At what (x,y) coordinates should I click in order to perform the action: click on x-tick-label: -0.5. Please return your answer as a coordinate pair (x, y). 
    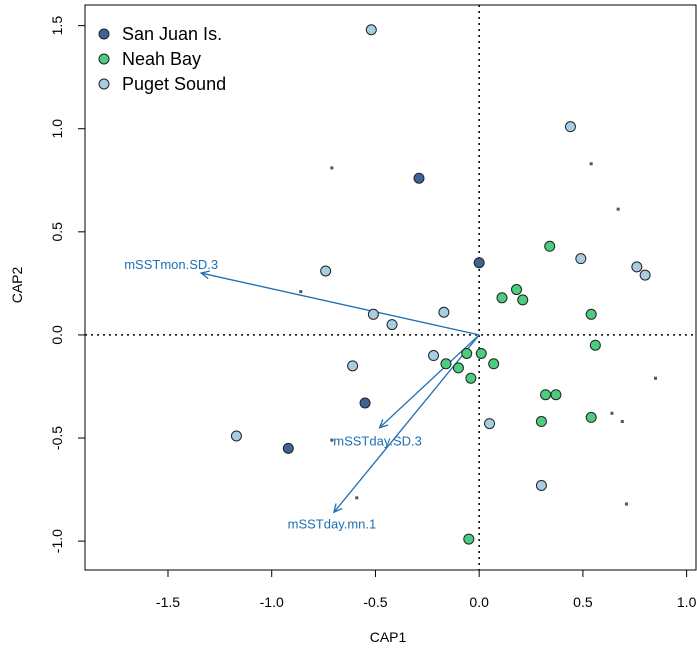
    Looking at the image, I should click on (375, 602).